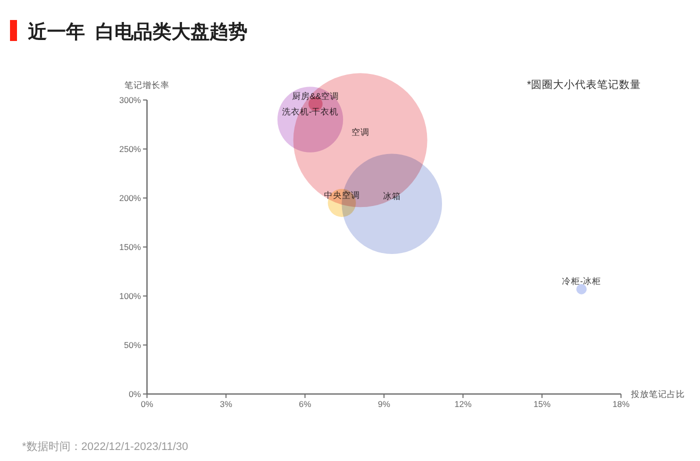  I want to click on y-tick-label: 300%, so click(130, 100).